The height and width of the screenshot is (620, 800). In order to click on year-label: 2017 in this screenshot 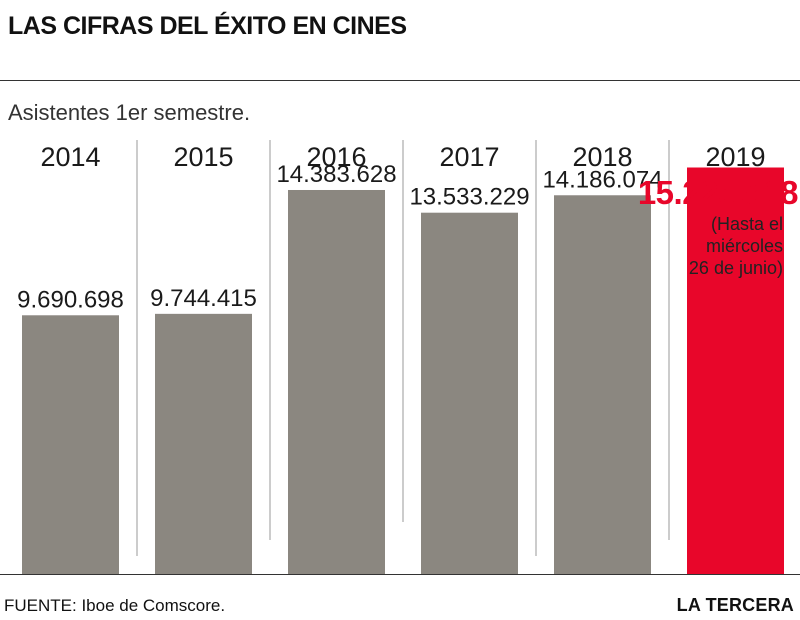, I will do `click(469, 157)`.